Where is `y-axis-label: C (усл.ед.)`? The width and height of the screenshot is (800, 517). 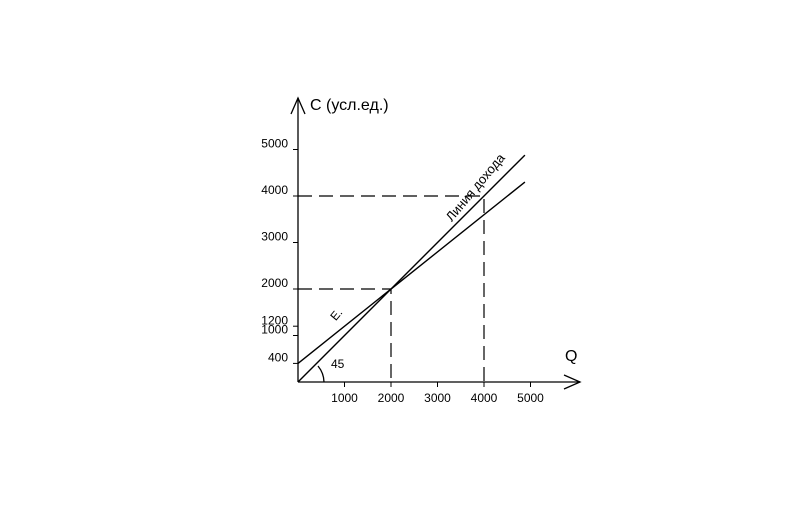
y-axis-label: C (усл.ед.) is located at coordinates (349, 105).